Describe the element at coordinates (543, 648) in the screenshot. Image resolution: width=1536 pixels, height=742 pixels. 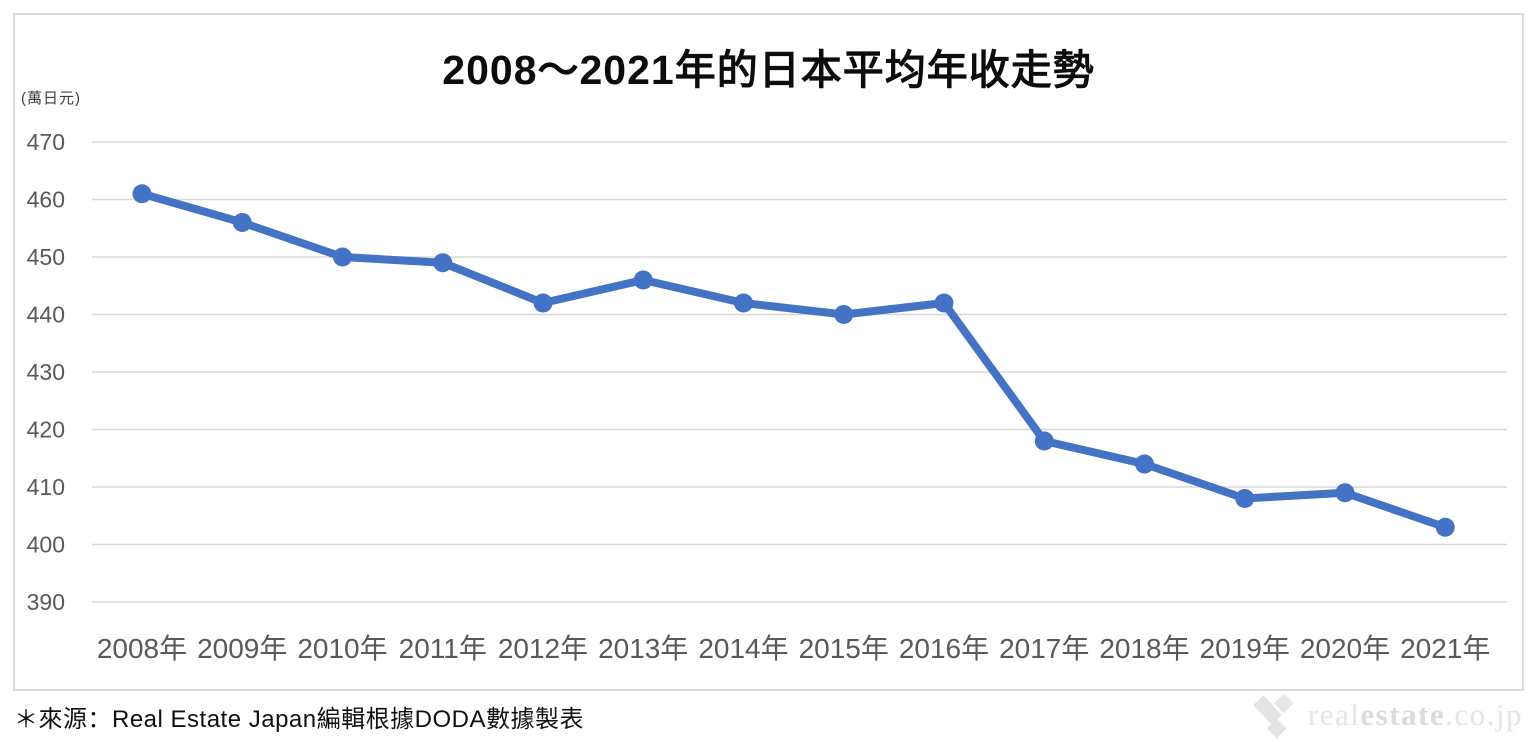
I see `x-tick-label: 2012年` at that location.